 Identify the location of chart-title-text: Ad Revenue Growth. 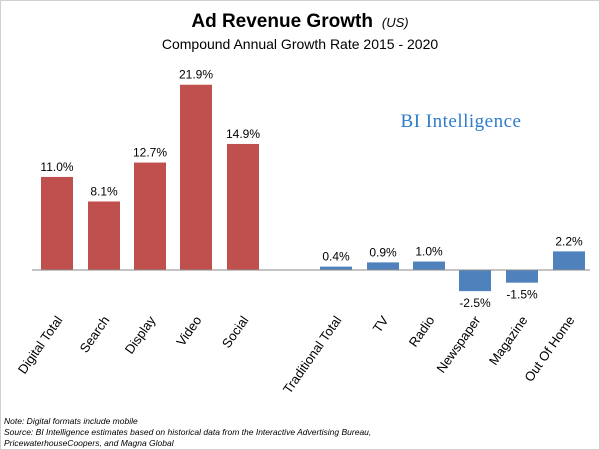
(282, 21).